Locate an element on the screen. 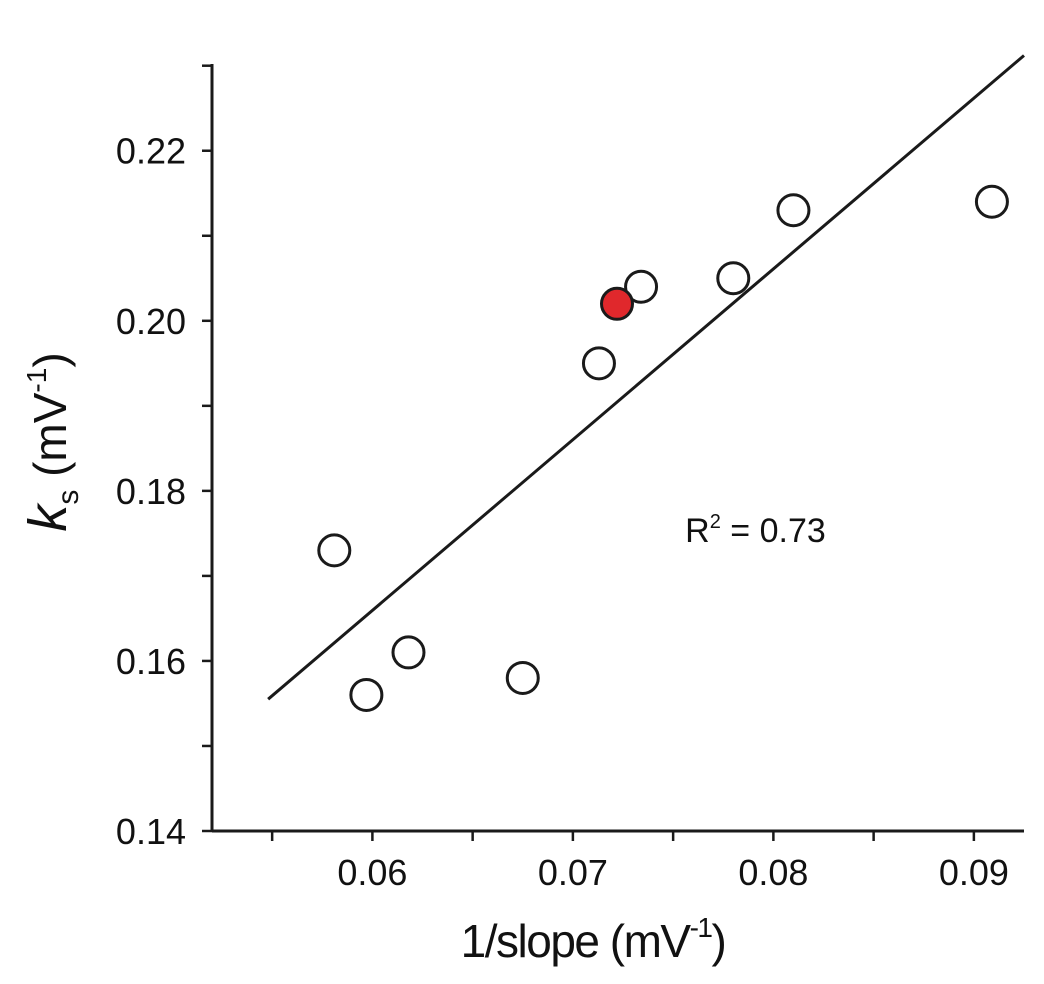 The width and height of the screenshot is (1044, 984). x-tick-label: 0.08 is located at coordinates (773, 872).